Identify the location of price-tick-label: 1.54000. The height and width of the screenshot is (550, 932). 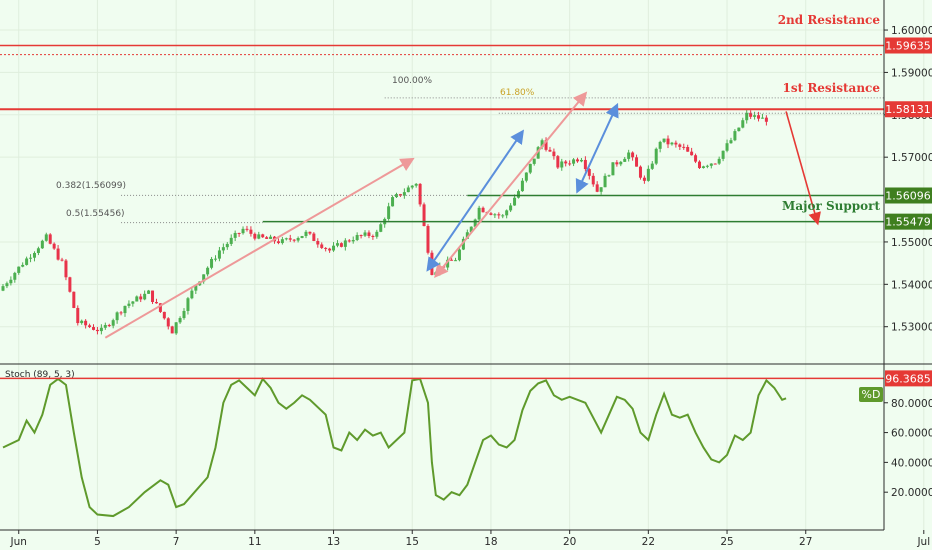
(911, 285).